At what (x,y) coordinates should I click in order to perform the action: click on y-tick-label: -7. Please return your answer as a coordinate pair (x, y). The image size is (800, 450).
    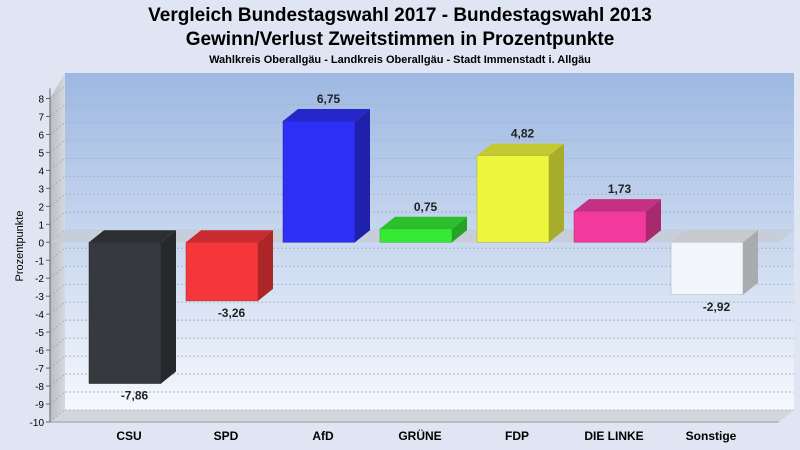
    Looking at the image, I should click on (39, 369).